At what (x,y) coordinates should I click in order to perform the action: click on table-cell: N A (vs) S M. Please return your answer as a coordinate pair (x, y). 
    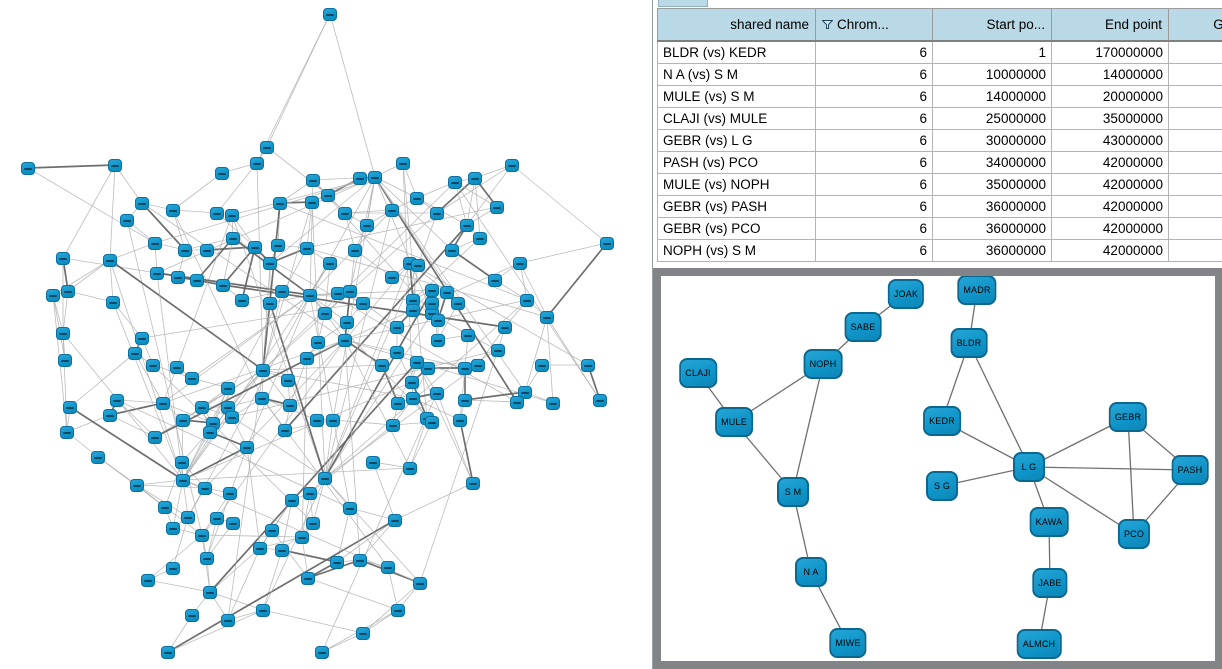
    Looking at the image, I should click on (736, 74).